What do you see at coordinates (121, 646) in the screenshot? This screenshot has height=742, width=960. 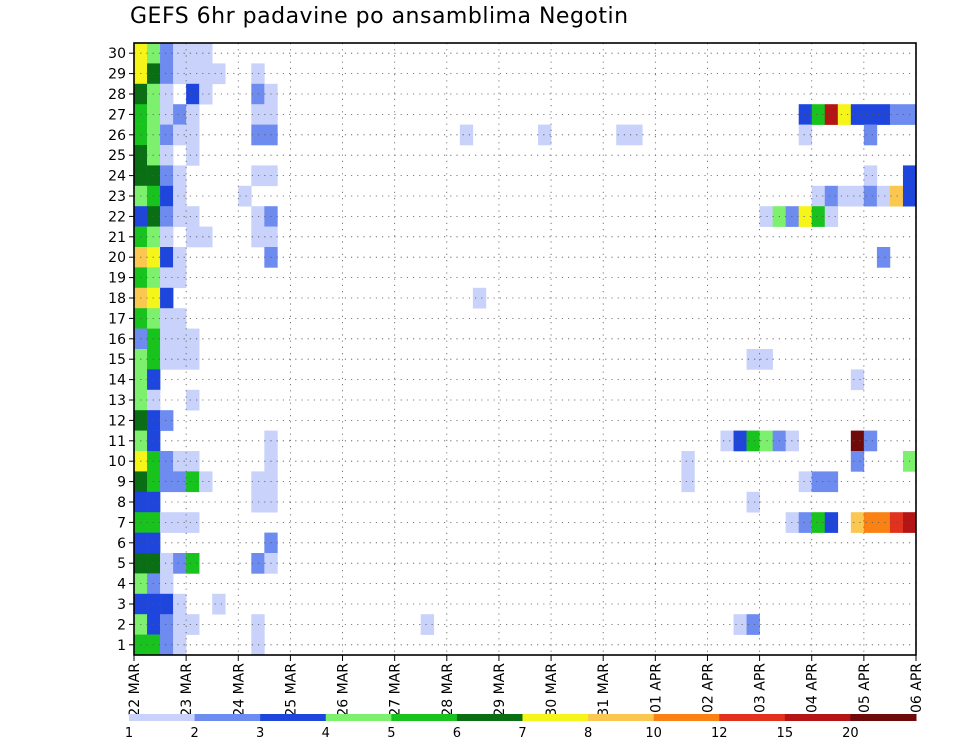 I see `y-tick-label: 1` at bounding box center [121, 646].